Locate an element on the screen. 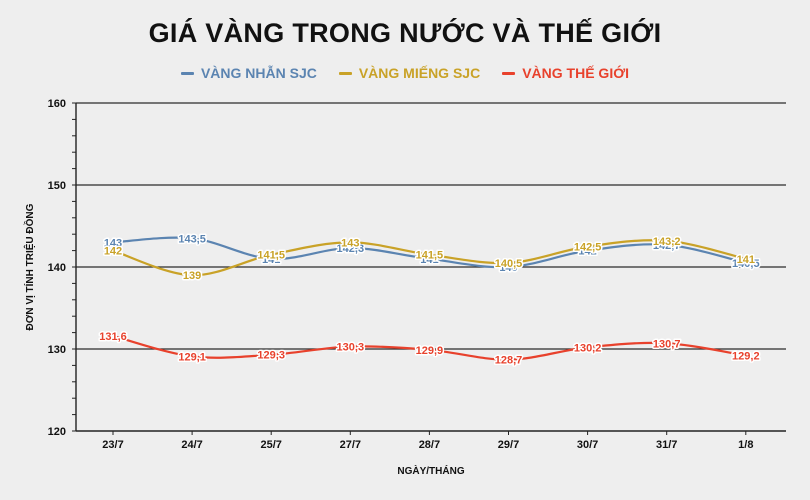 The image size is (810, 500). data-label-vang-nhan-sjc: 142,3 is located at coordinates (351, 249).